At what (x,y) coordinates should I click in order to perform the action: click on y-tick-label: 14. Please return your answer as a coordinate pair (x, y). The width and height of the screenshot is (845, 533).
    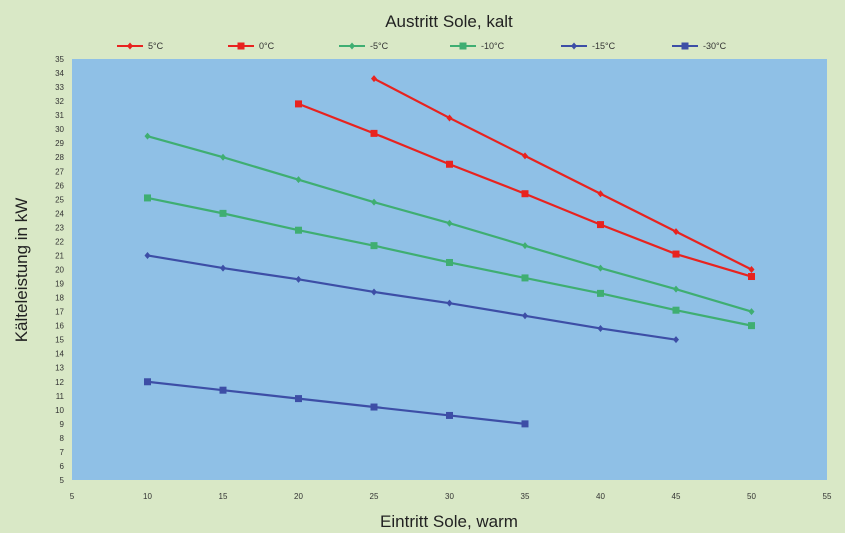
    Looking at the image, I should click on (59, 354).